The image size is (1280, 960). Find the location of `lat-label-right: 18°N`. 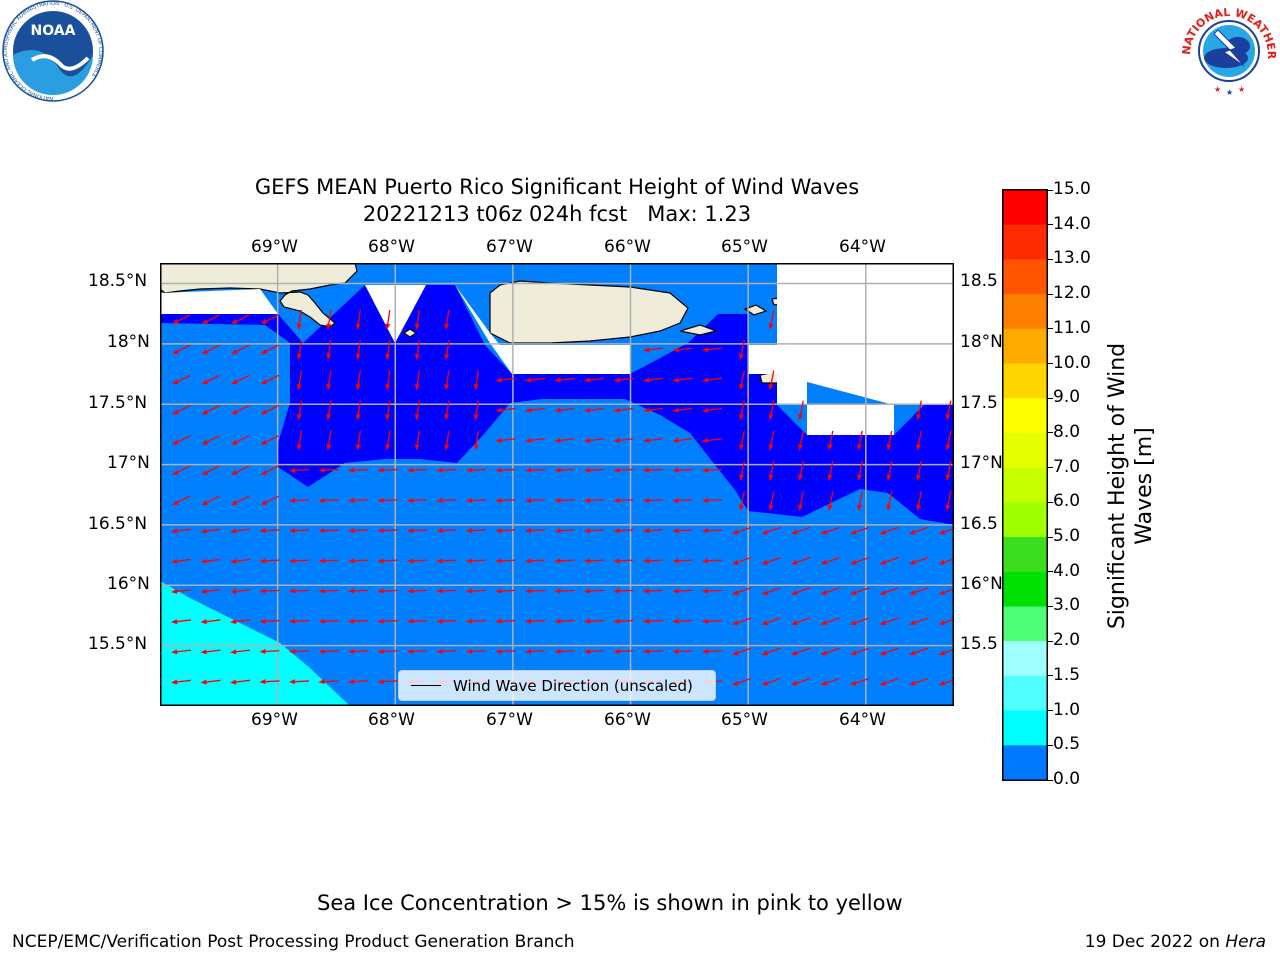

lat-label-right: 18°N is located at coordinates (981, 342).